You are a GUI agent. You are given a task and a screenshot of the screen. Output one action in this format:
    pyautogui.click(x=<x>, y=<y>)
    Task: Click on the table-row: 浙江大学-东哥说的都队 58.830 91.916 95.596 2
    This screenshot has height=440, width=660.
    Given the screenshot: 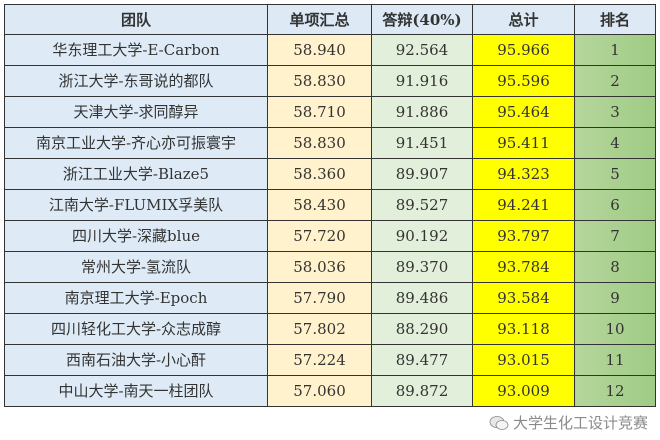 What is the action you would take?
    pyautogui.click(x=330, y=81)
    